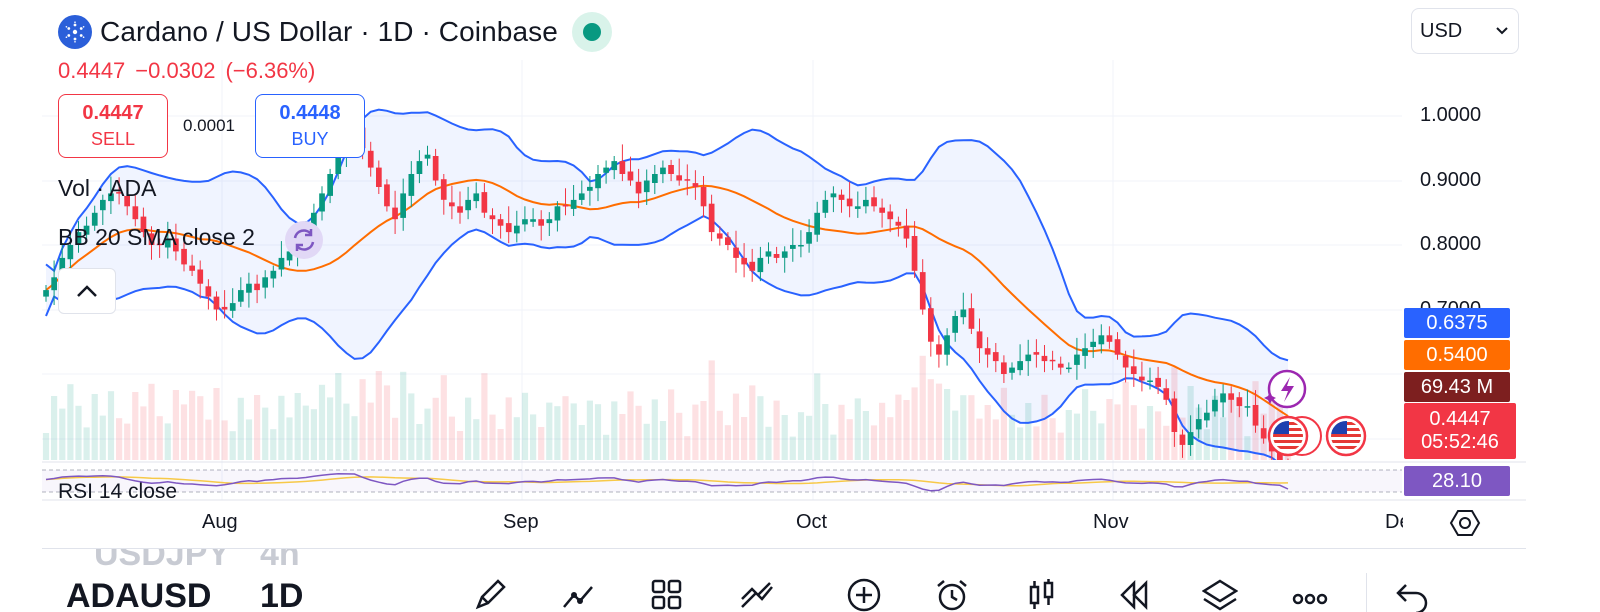  Describe the element at coordinates (1285, 391) in the screenshot. I see `flash-icon` at that location.